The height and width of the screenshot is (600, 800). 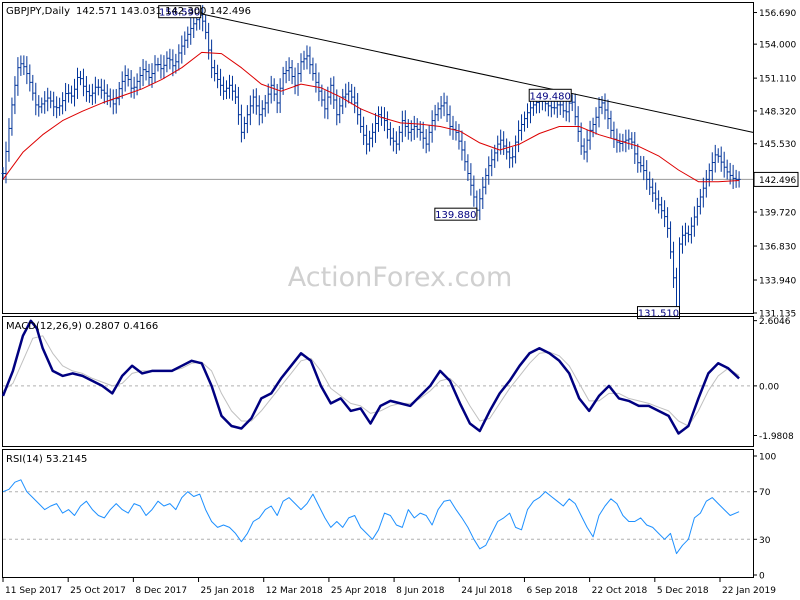 I want to click on current-price-label: 142.496, so click(x=777, y=181).